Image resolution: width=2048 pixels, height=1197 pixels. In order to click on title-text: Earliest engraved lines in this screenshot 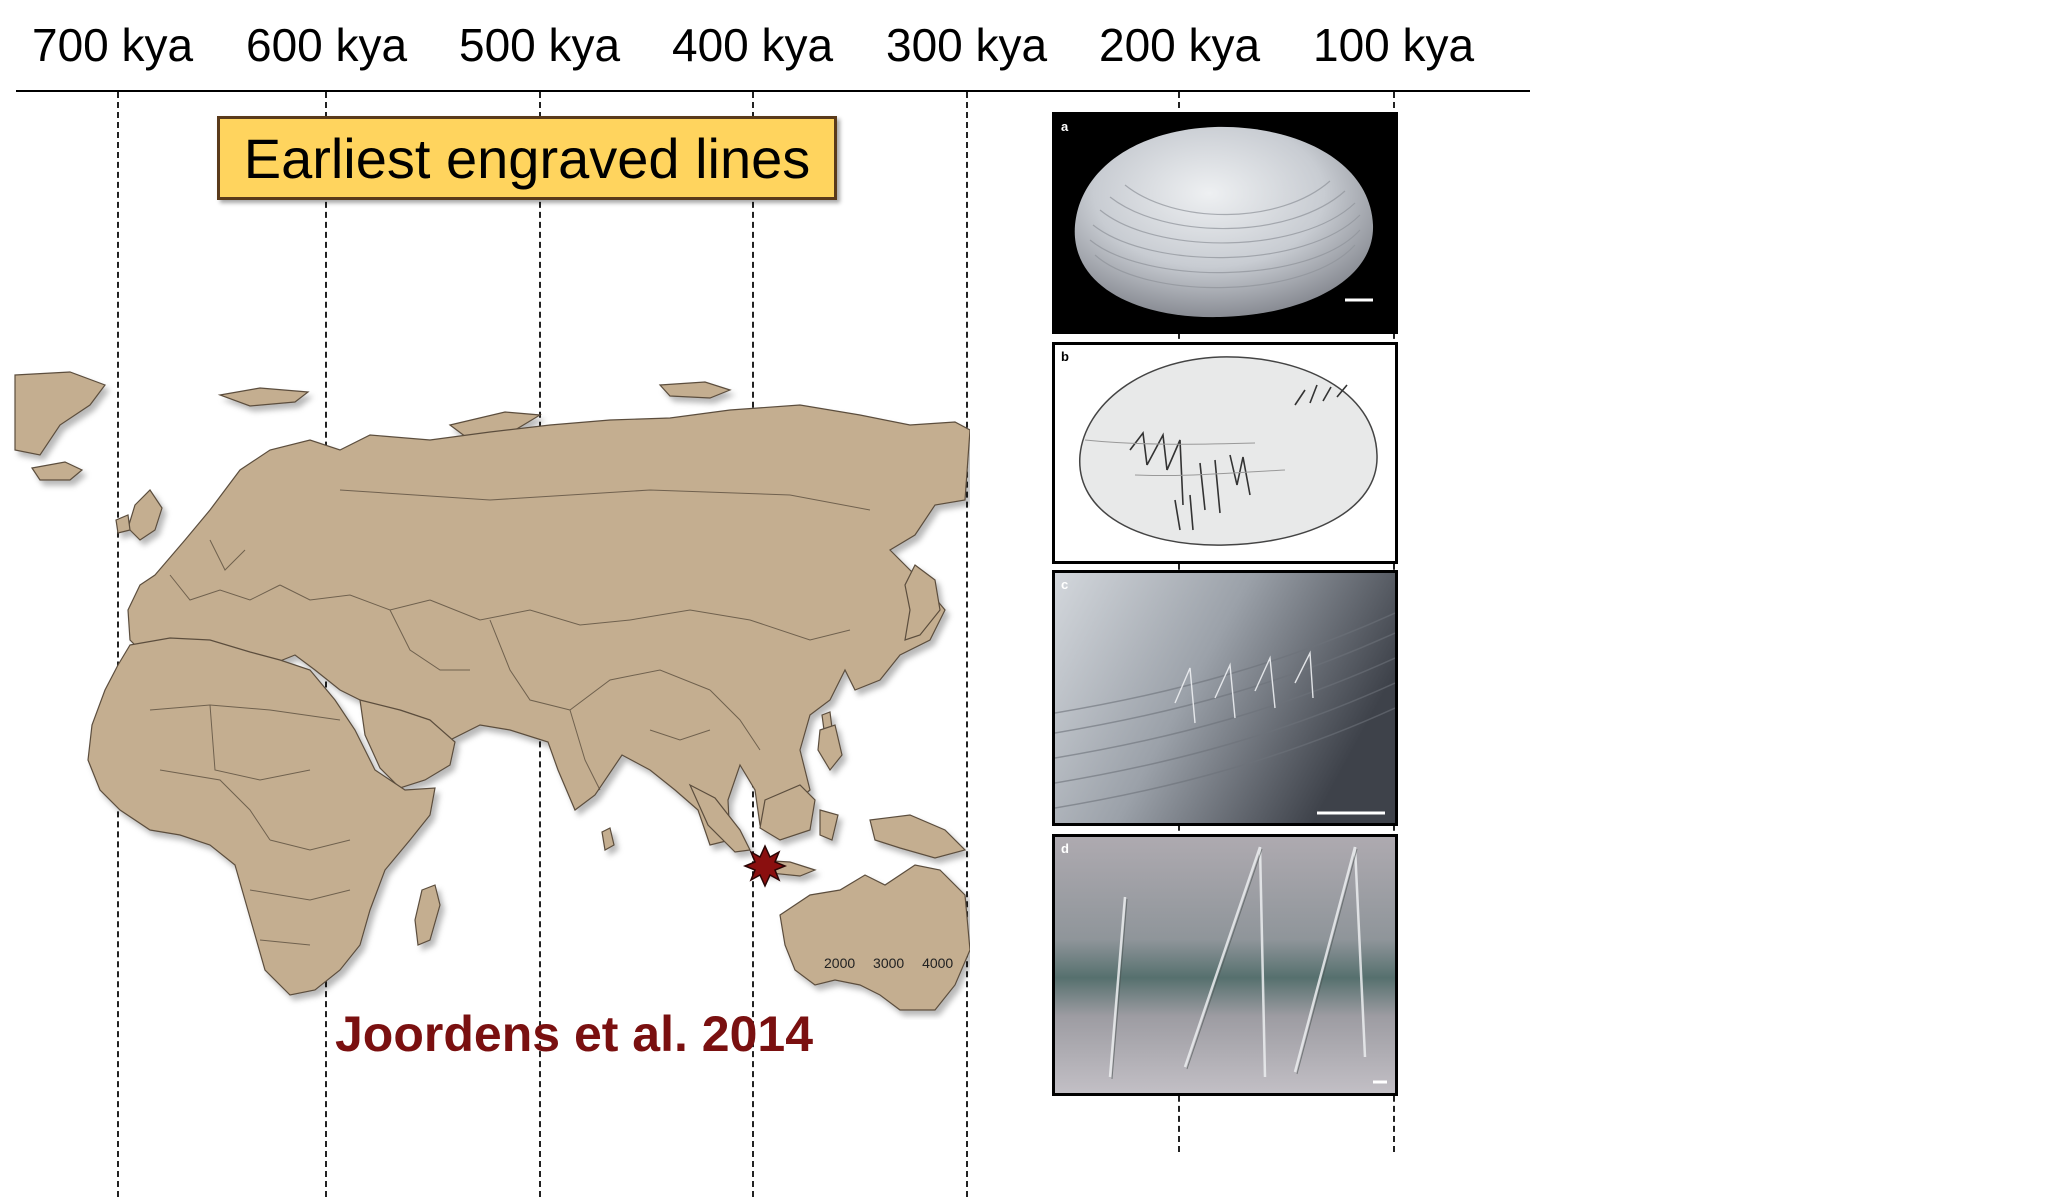, I will do `click(527, 158)`.